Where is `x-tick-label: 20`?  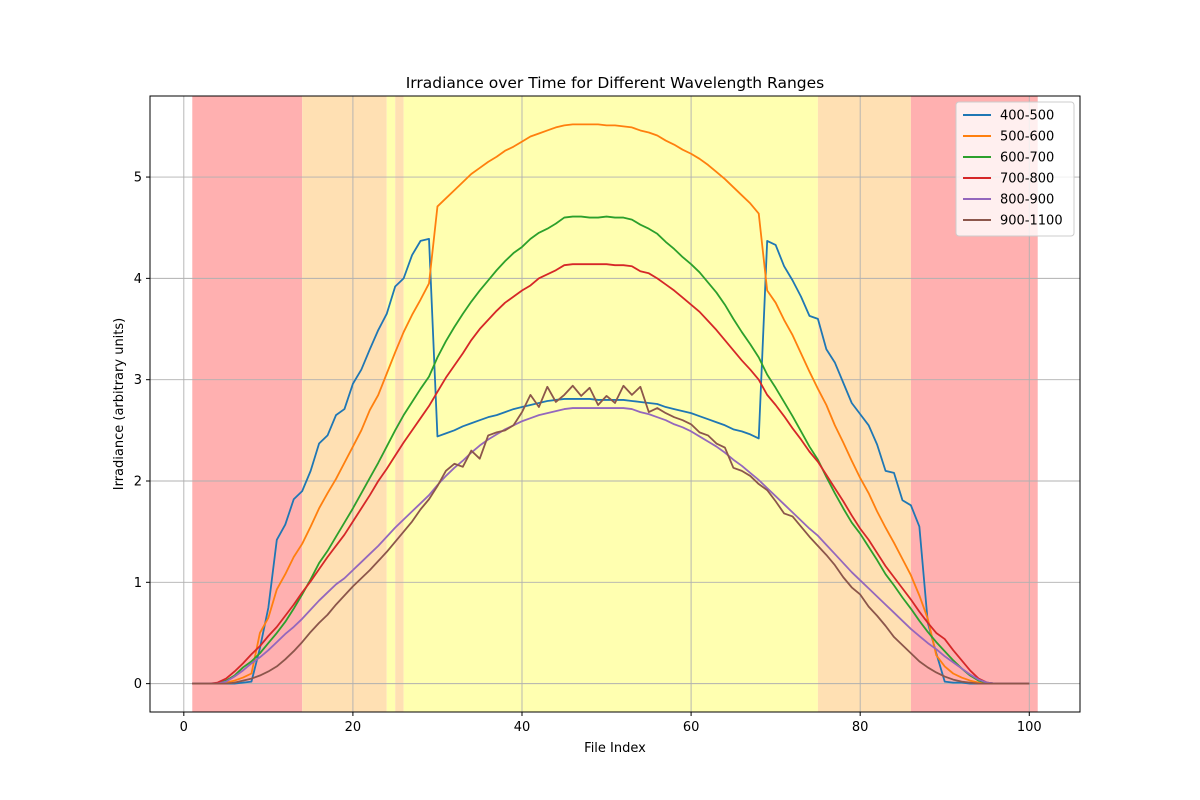 x-tick-label: 20 is located at coordinates (353, 727).